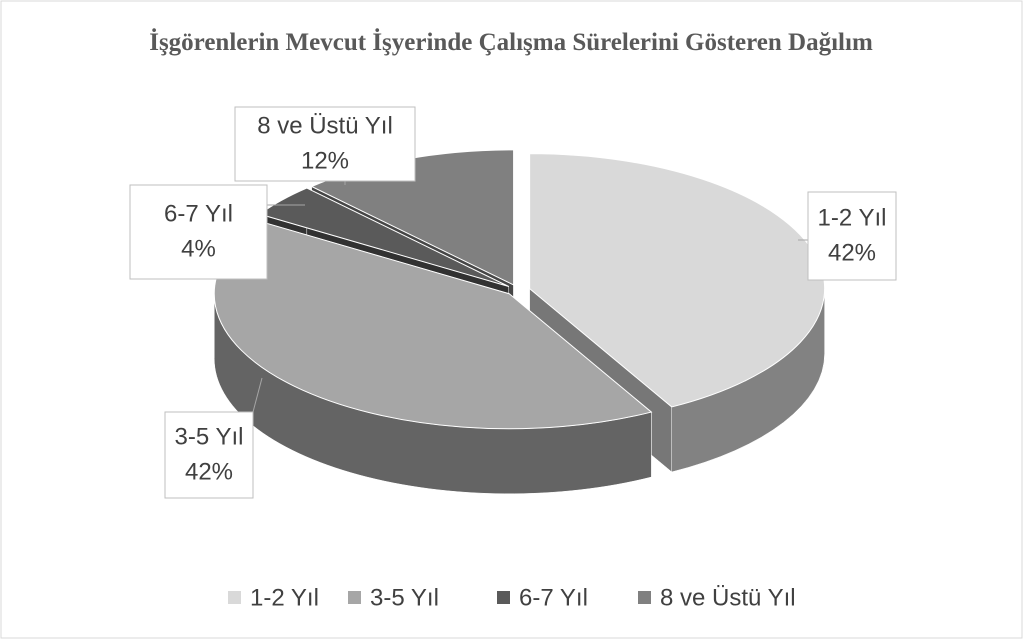 This screenshot has width=1023, height=639. What do you see at coordinates (325, 125) in the screenshot?
I see `data-label-name: 8 ve Üstü Yıl` at bounding box center [325, 125].